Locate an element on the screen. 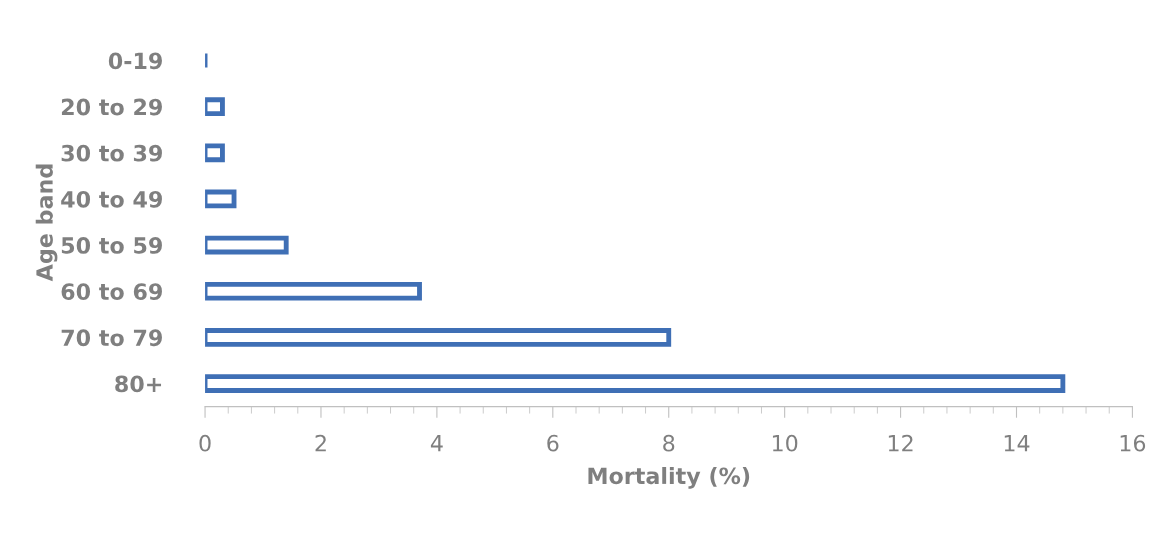 This screenshot has height=535, width=1152. y-tick-label: 80+ is located at coordinates (138, 384).